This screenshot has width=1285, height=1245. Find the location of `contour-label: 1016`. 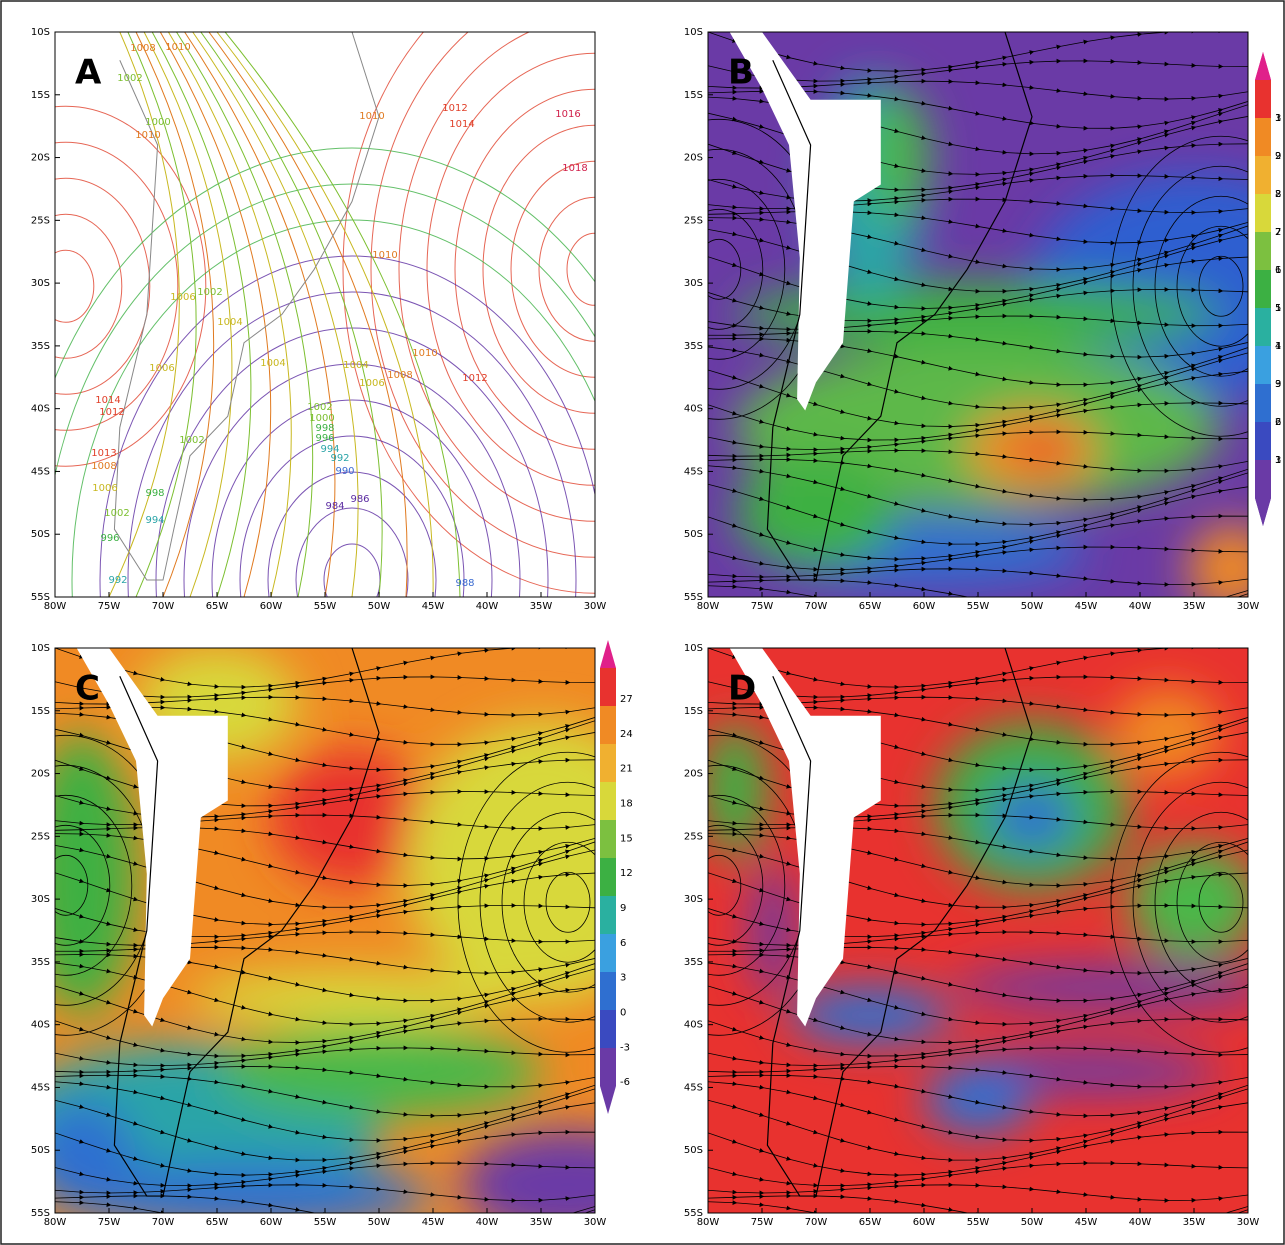

contour-label: 1016 is located at coordinates (567, 114).